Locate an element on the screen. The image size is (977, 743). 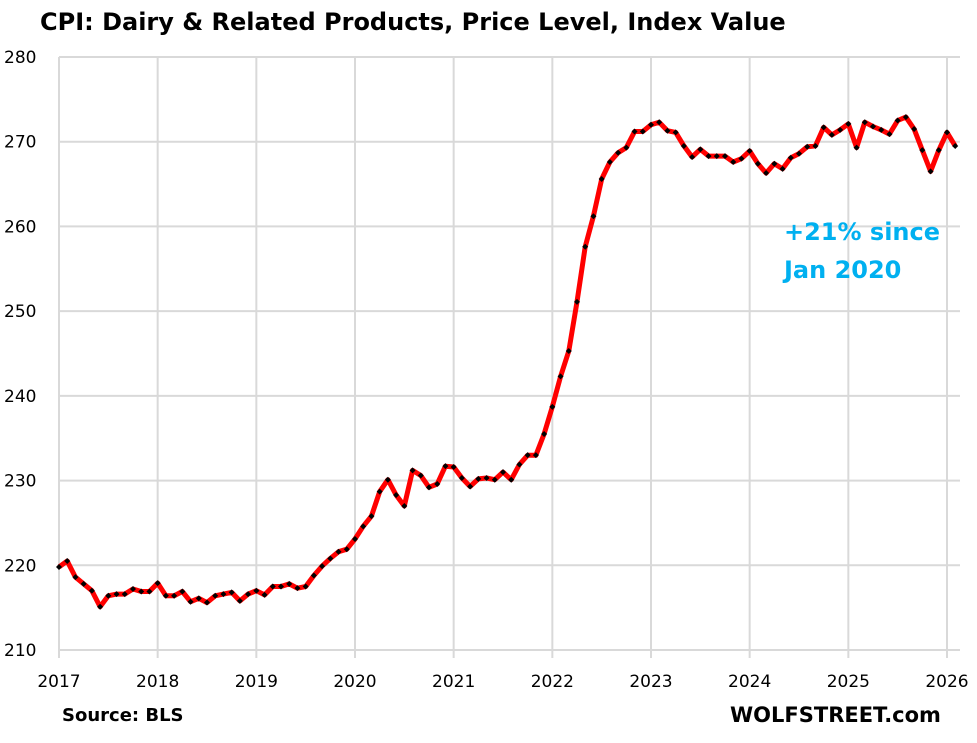
y-tick-label: 230 is located at coordinates (20, 482).